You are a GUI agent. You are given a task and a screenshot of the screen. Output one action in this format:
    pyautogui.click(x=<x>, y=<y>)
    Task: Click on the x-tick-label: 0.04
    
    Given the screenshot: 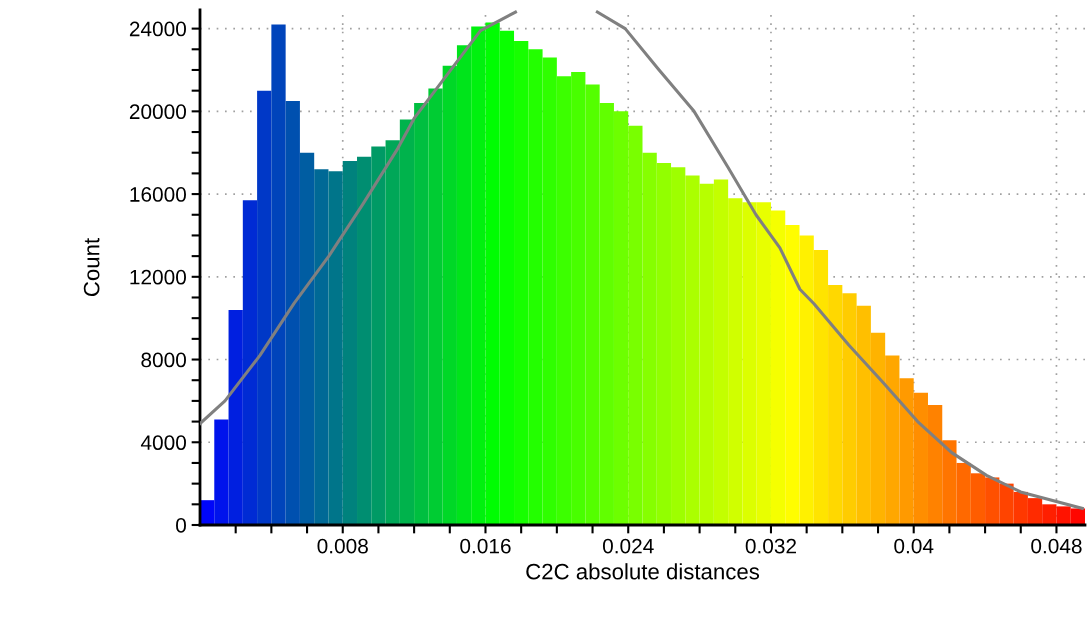 What is the action you would take?
    pyautogui.click(x=914, y=546)
    